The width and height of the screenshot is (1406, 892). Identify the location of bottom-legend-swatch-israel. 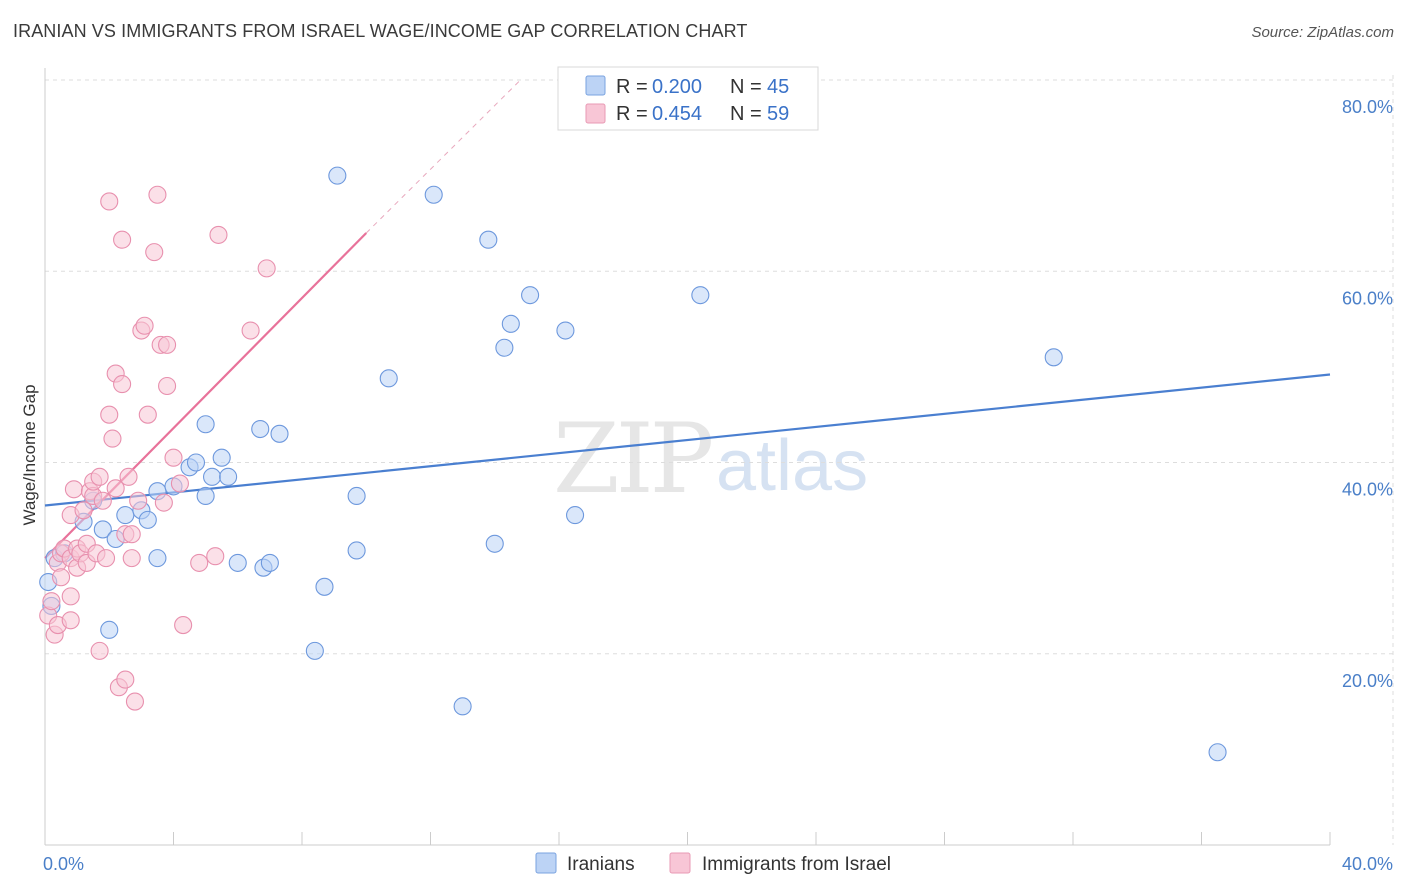
(680, 863).